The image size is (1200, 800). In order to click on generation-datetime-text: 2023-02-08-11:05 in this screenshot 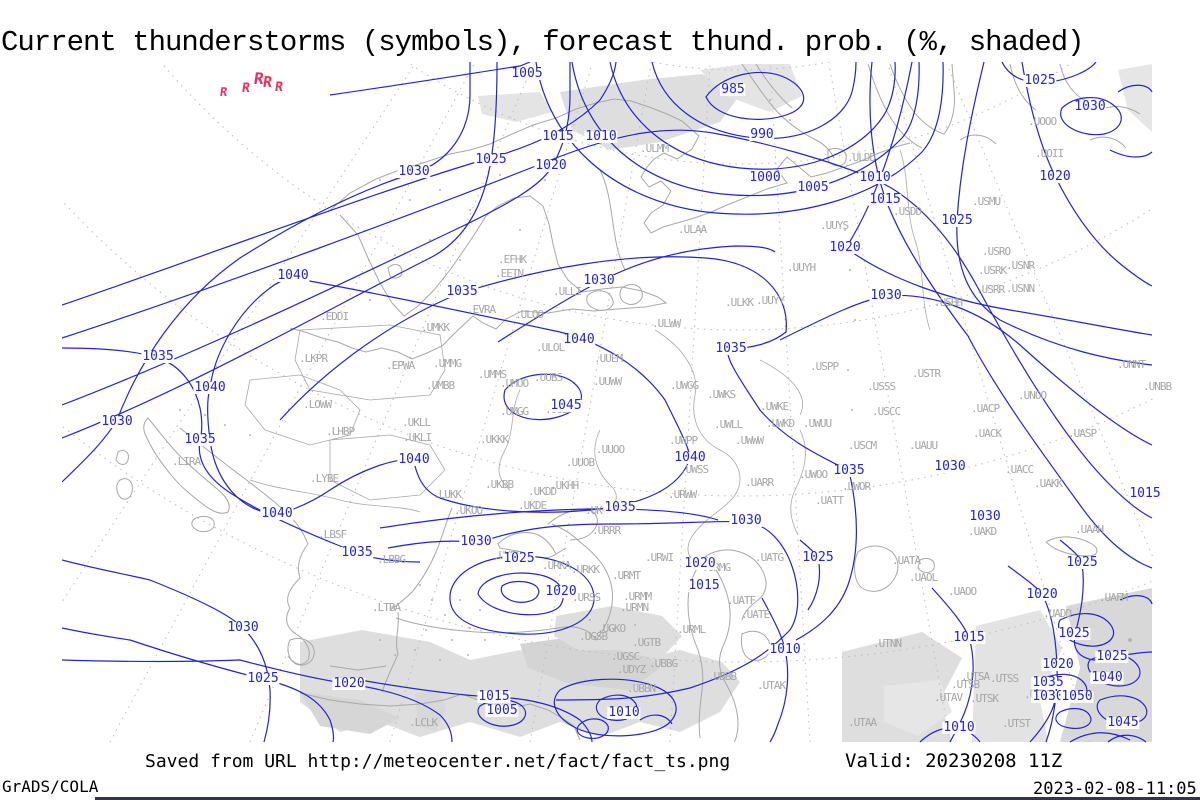, I will do `click(1115, 789)`.